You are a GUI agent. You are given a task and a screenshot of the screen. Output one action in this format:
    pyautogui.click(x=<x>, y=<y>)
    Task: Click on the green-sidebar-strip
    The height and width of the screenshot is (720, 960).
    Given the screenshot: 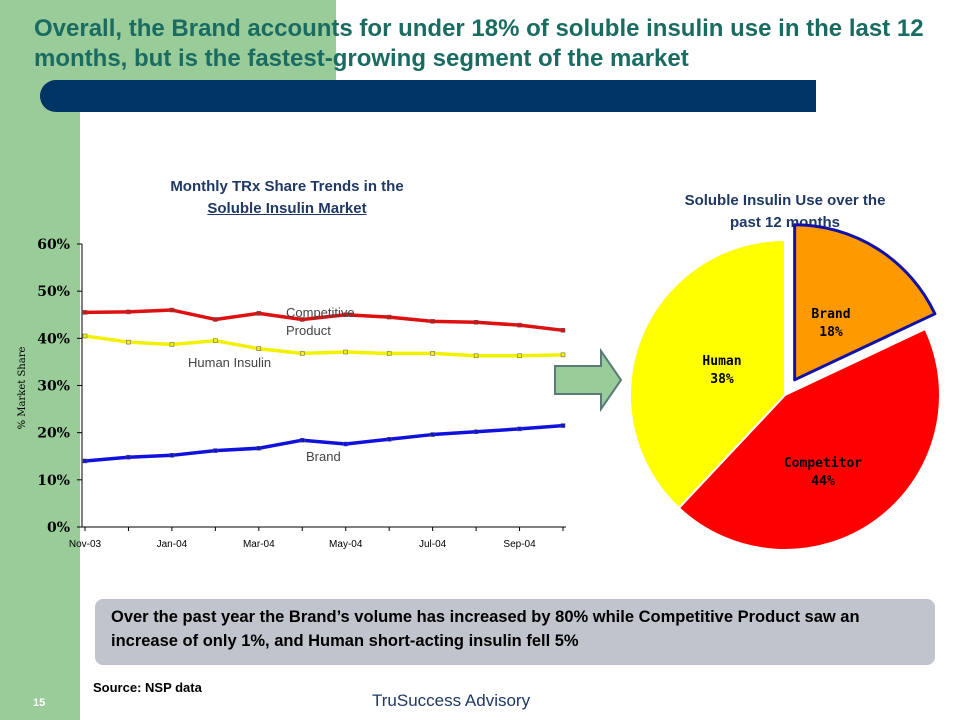 What is the action you would take?
    pyautogui.click(x=40, y=360)
    